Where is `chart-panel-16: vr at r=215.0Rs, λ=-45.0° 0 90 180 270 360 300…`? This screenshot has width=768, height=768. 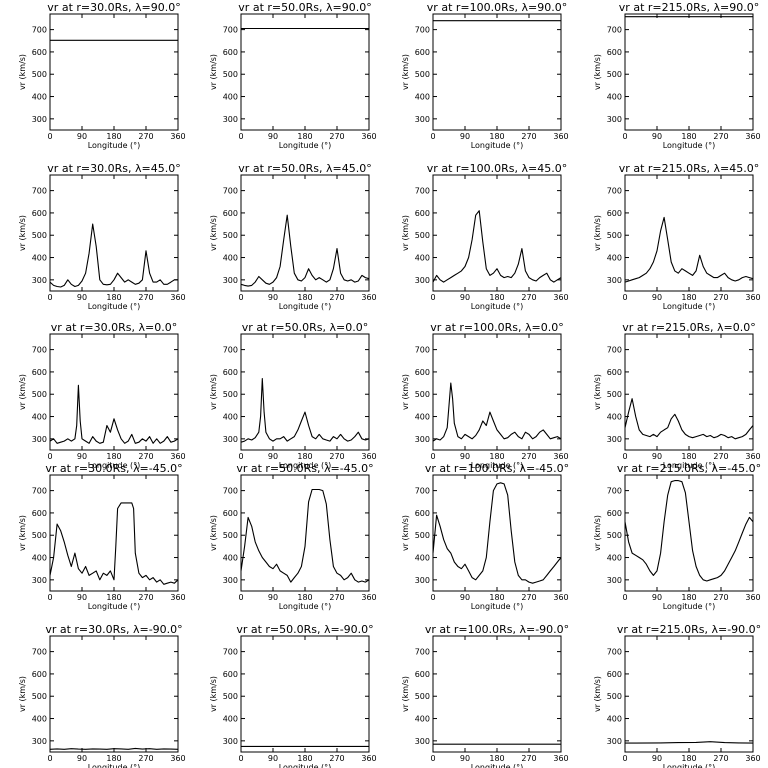 chart-panel-16: vr at r=215.0Rs, λ=-45.0° 0 90 180 270 360 300… is located at coordinates (677, 536).